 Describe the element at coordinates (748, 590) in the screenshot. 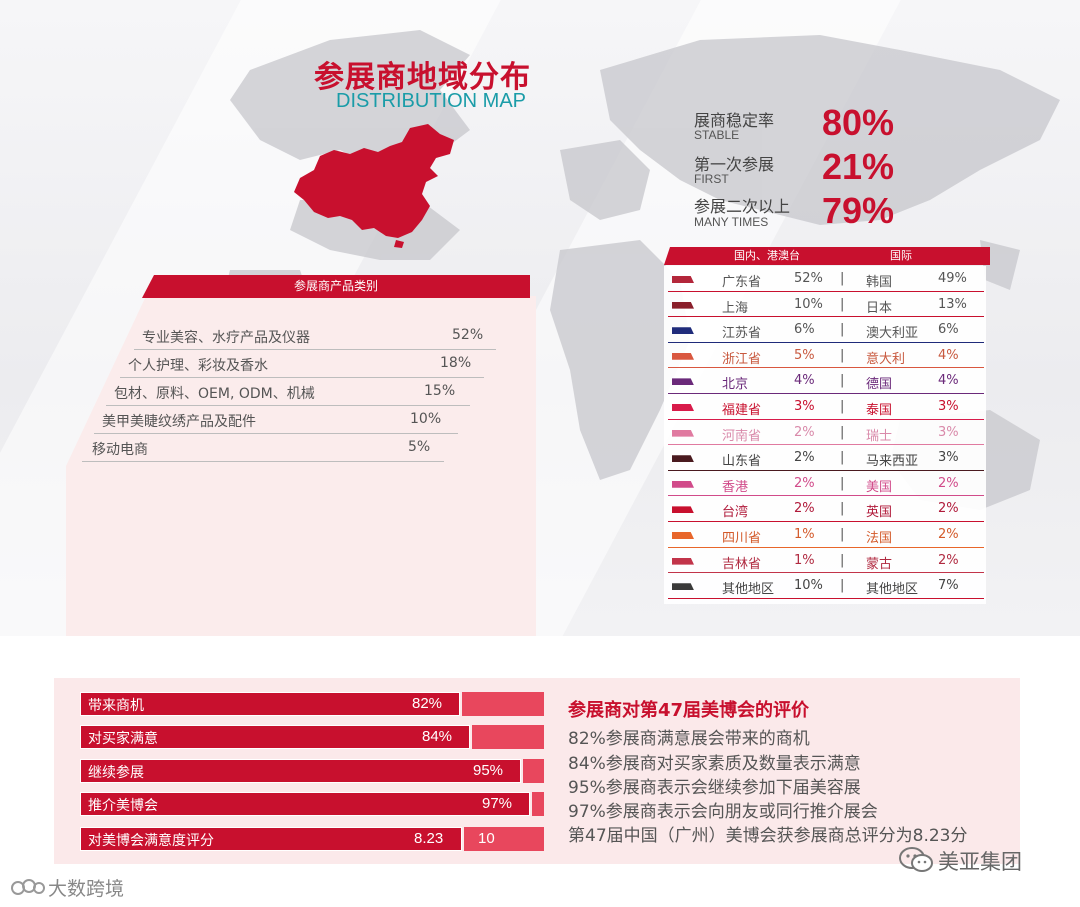

I see `region-domestic-name: 其他地区` at that location.